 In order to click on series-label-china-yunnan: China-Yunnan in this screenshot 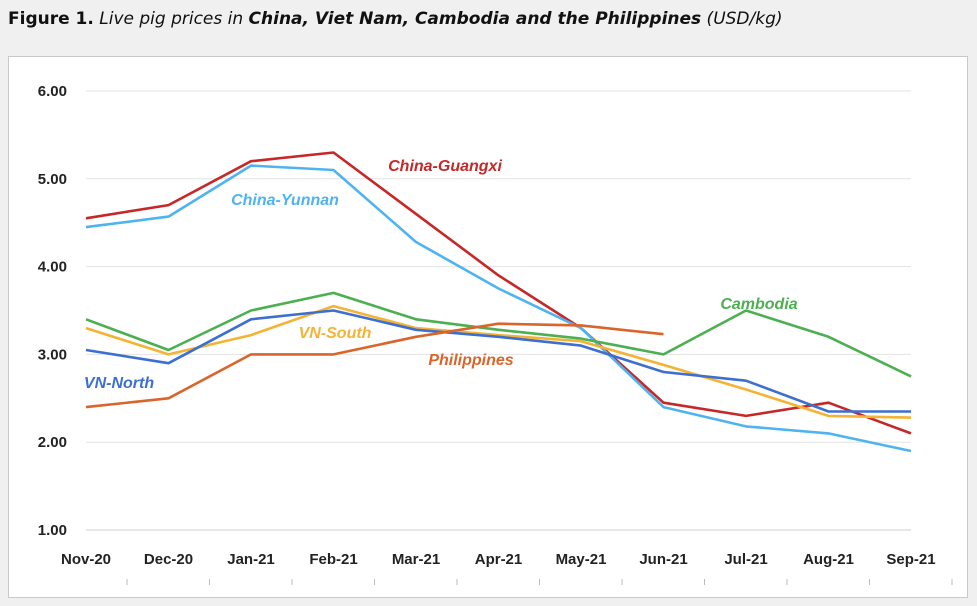, I will do `click(285, 200)`.